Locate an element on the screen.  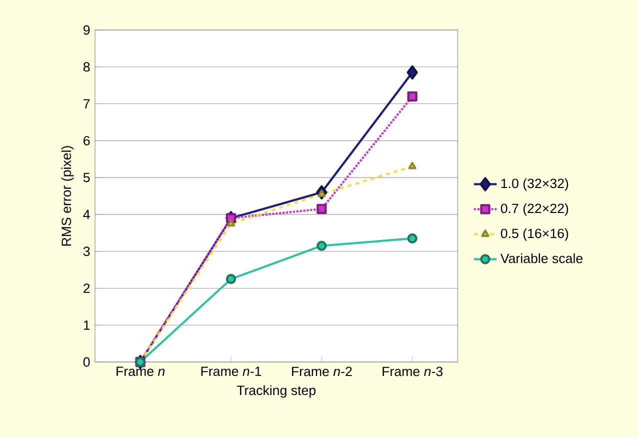
x-tick-label: Frame n-1 is located at coordinates (231, 371).